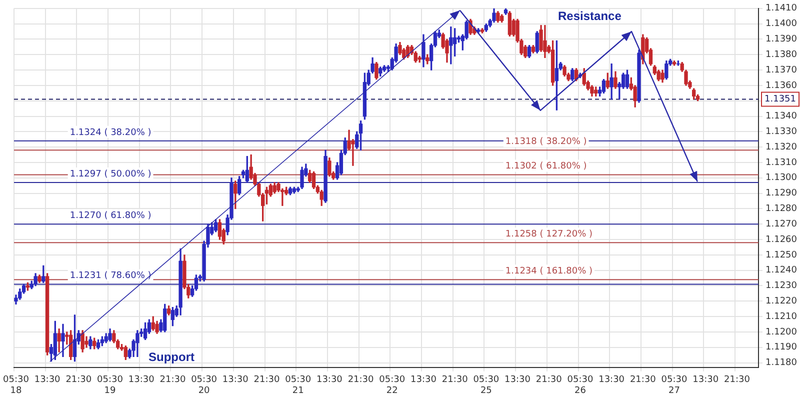 The height and width of the screenshot is (399, 800). I want to click on x-tick-label: 05:30 22, so click(392, 385).